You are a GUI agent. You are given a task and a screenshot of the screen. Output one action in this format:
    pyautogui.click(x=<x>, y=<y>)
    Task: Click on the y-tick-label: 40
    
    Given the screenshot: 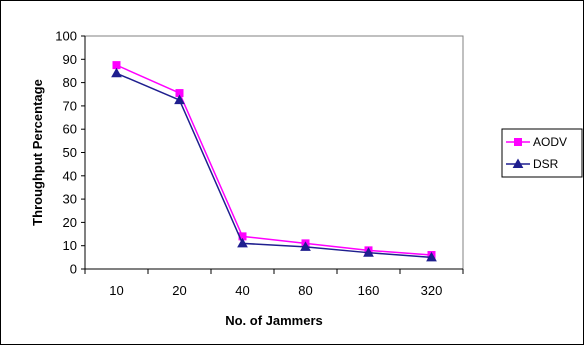 What is the action you would take?
    pyautogui.click(x=70, y=175)
    